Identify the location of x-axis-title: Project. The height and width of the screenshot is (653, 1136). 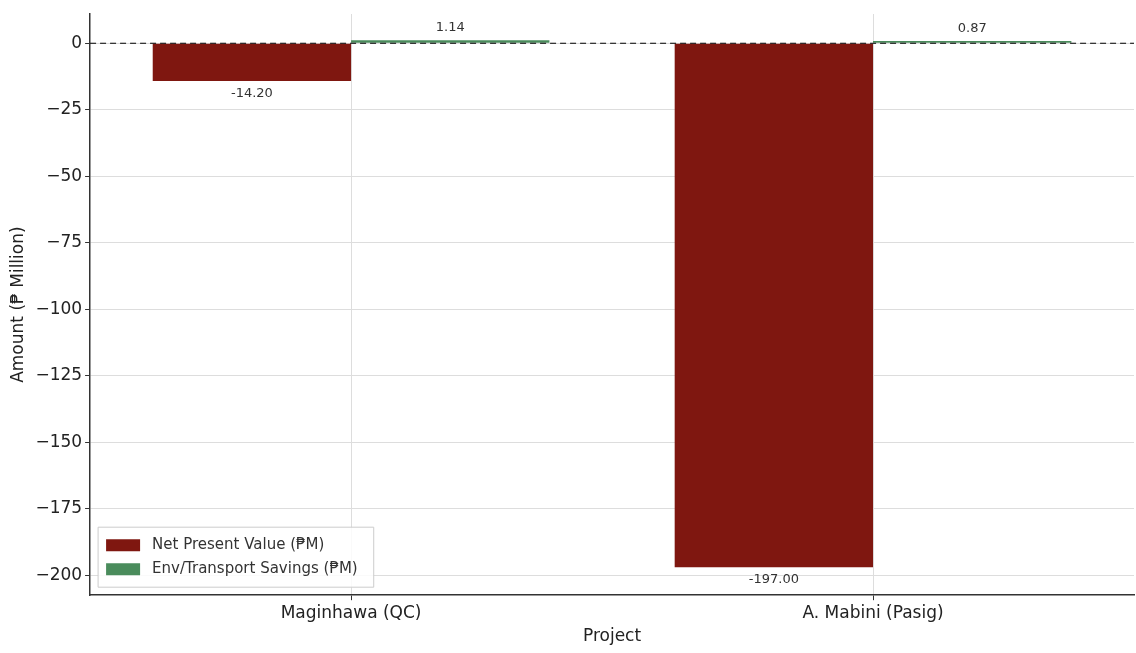
(612, 635).